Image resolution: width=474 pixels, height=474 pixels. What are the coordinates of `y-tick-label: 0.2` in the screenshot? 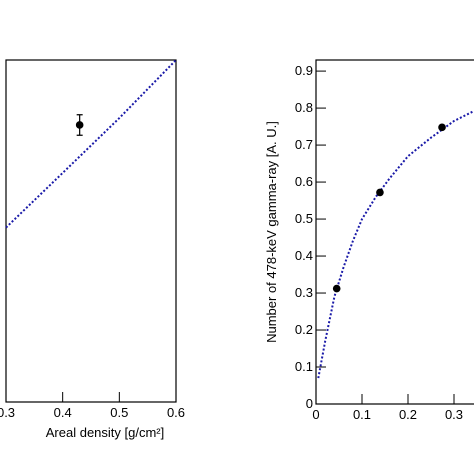 It's located at (304, 329).